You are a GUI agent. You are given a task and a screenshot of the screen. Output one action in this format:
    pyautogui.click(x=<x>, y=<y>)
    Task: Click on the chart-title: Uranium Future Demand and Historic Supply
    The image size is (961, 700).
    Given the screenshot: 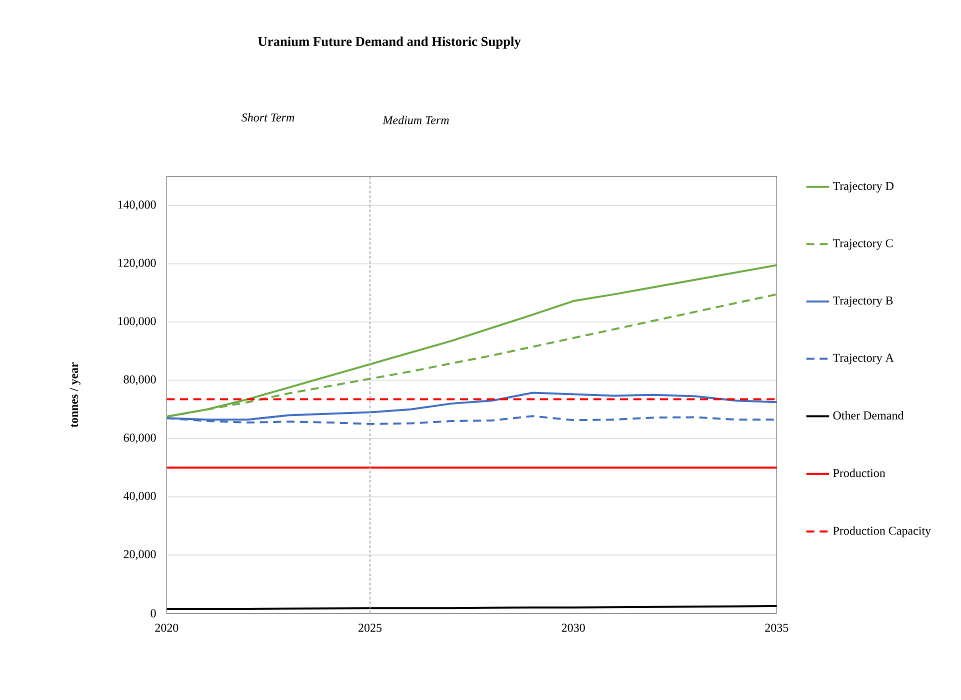 What is the action you would take?
    pyautogui.click(x=389, y=42)
    